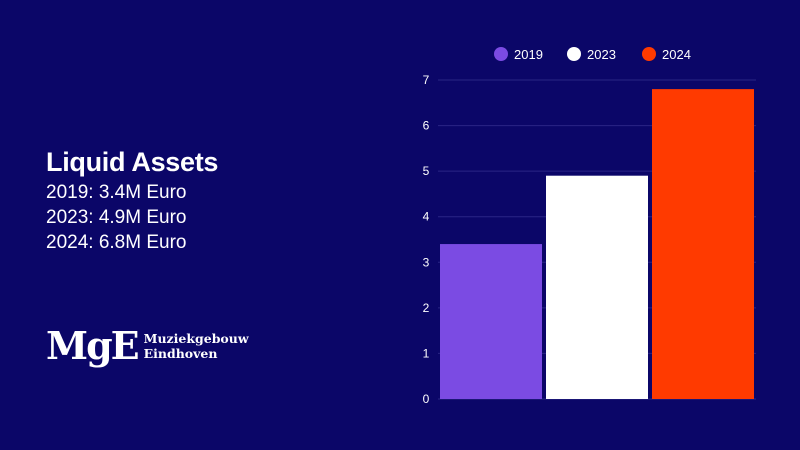 The width and height of the screenshot is (800, 450). I want to click on y-tick-label: 6, so click(426, 126).